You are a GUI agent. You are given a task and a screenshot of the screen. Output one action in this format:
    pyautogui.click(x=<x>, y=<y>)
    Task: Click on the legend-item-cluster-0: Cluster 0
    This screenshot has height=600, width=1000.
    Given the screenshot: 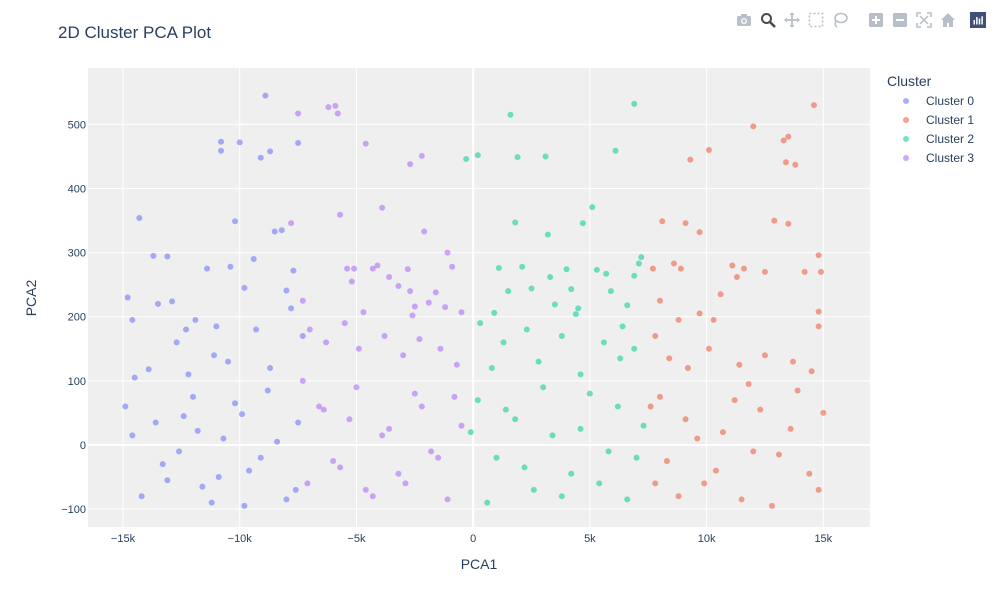 What is the action you would take?
    pyautogui.click(x=938, y=101)
    